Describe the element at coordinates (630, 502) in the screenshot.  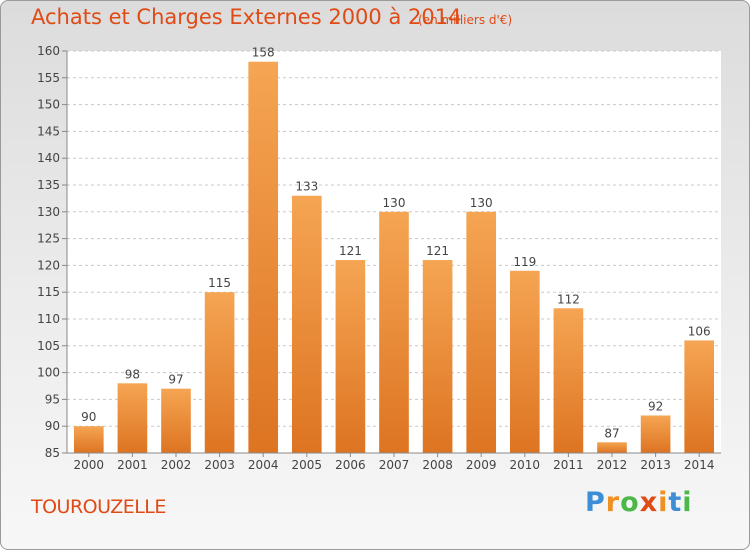
I see `logo-letter: o` at that location.